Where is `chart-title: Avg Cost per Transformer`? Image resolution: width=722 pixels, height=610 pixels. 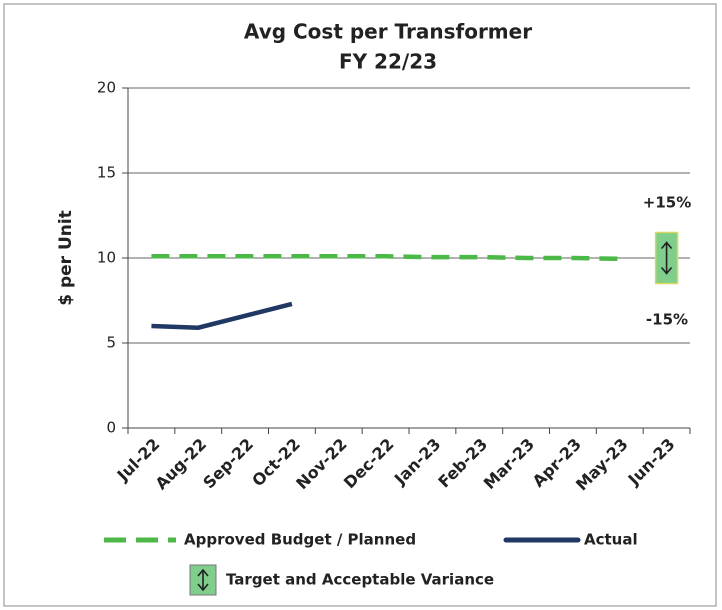
chart-title: Avg Cost per Transformer is located at coordinates (388, 32).